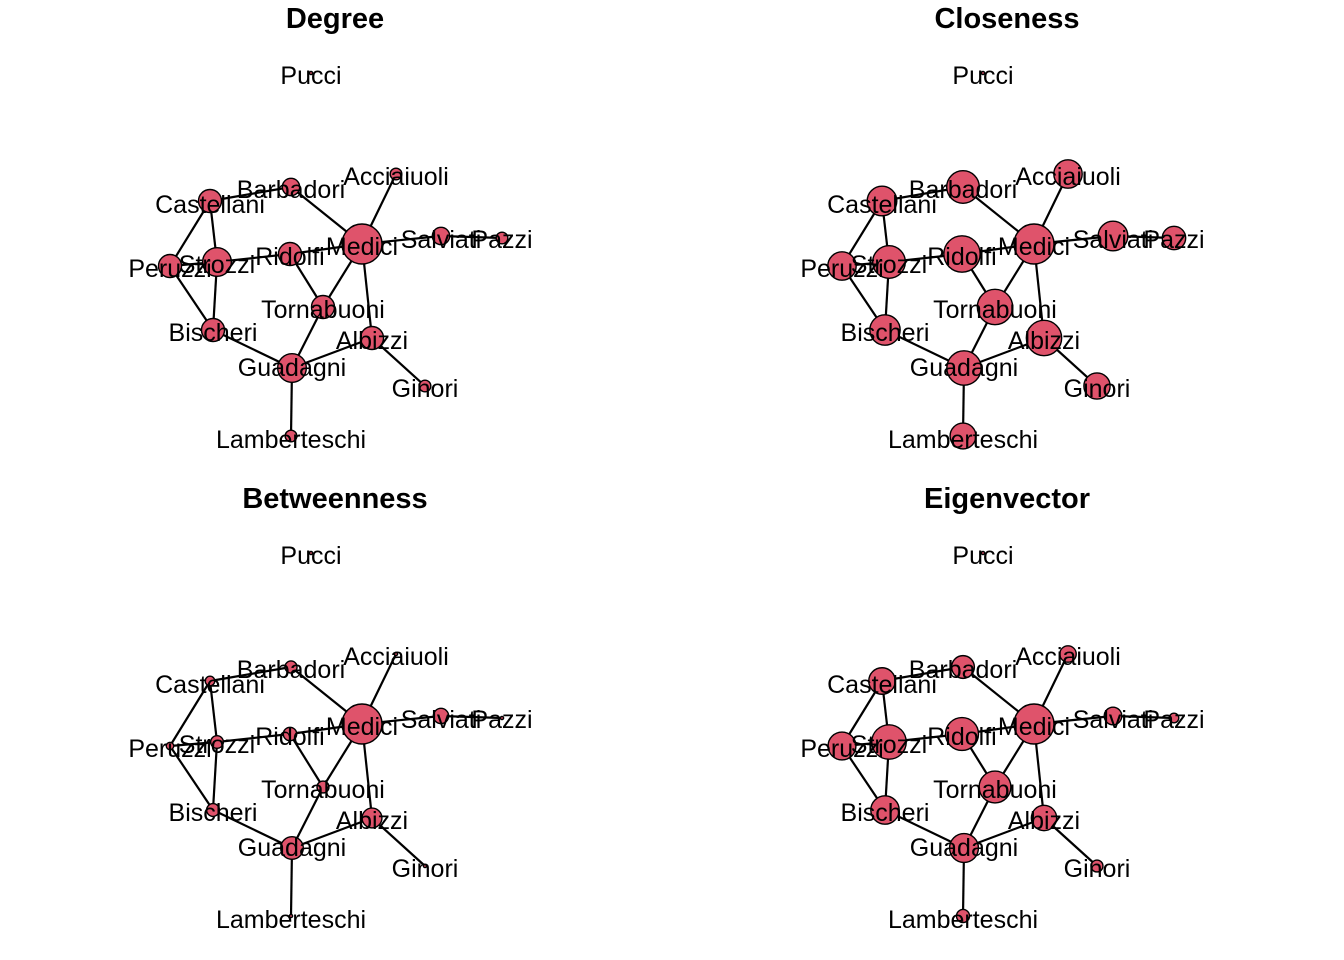 This screenshot has height=960, width=1344. What do you see at coordinates (215, 776) in the screenshot?
I see `edge-strozzi-bischeri` at bounding box center [215, 776].